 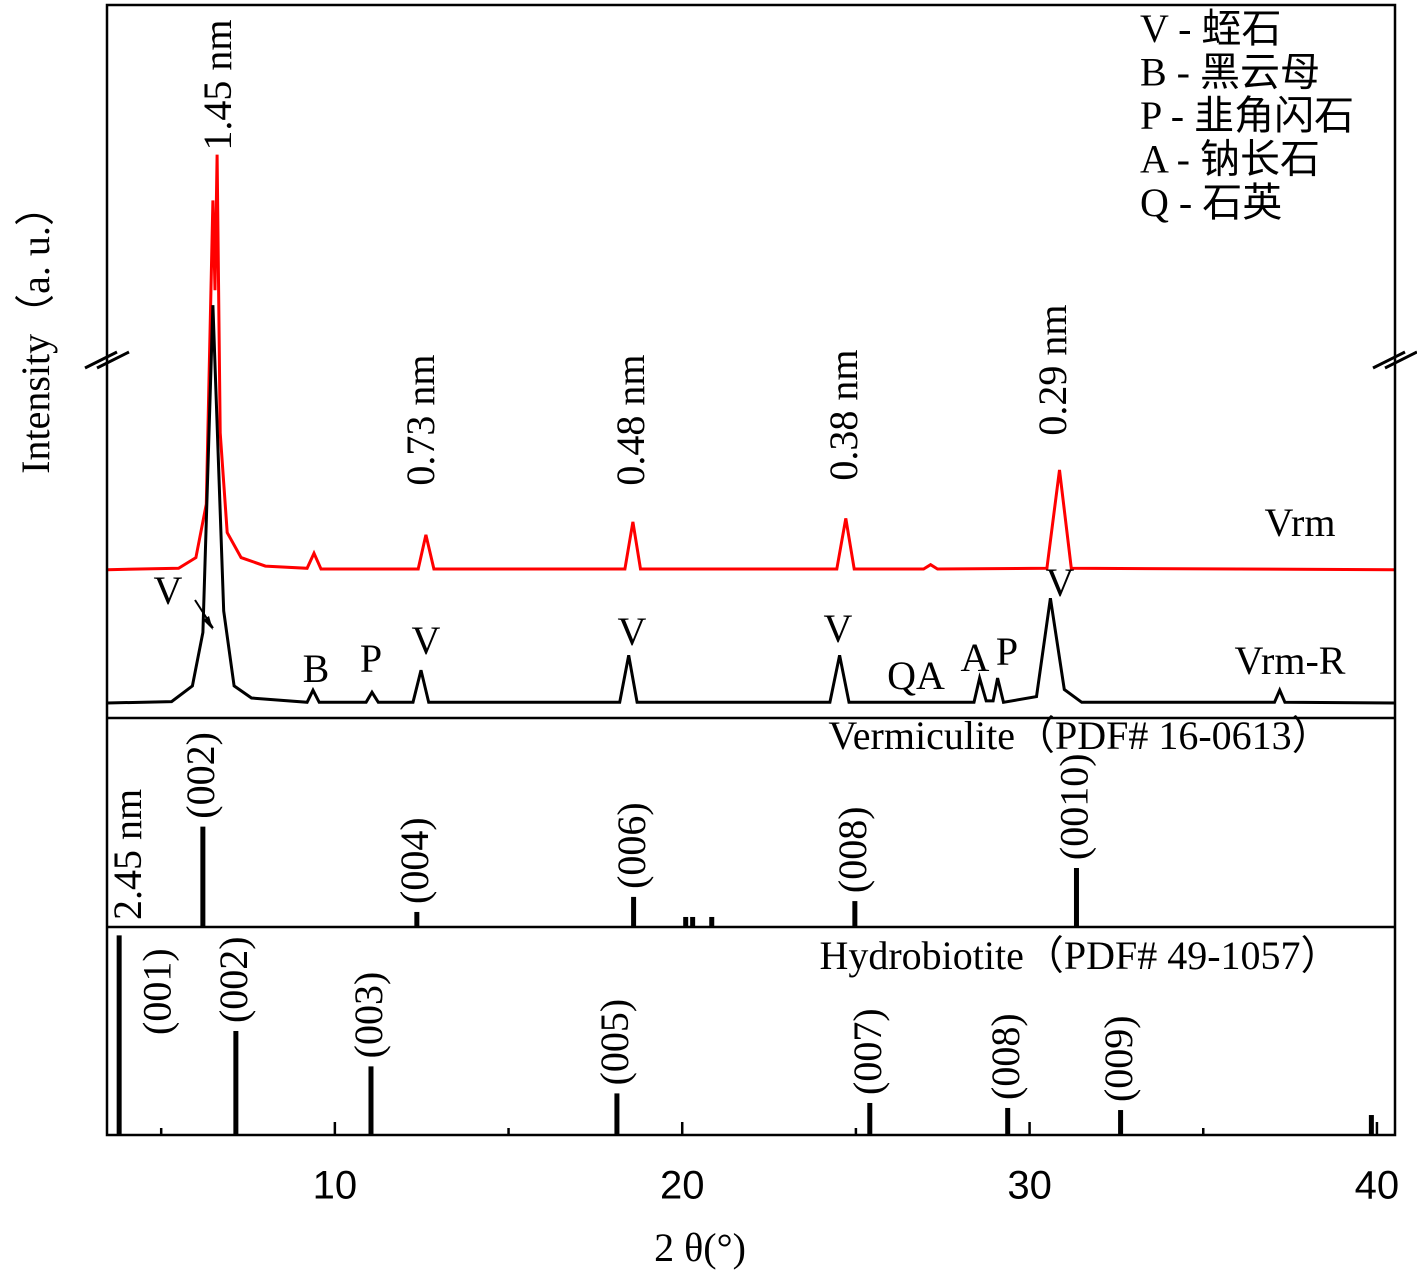 I want to click on legend-entry: Q - 石英, so click(x=1211, y=202).